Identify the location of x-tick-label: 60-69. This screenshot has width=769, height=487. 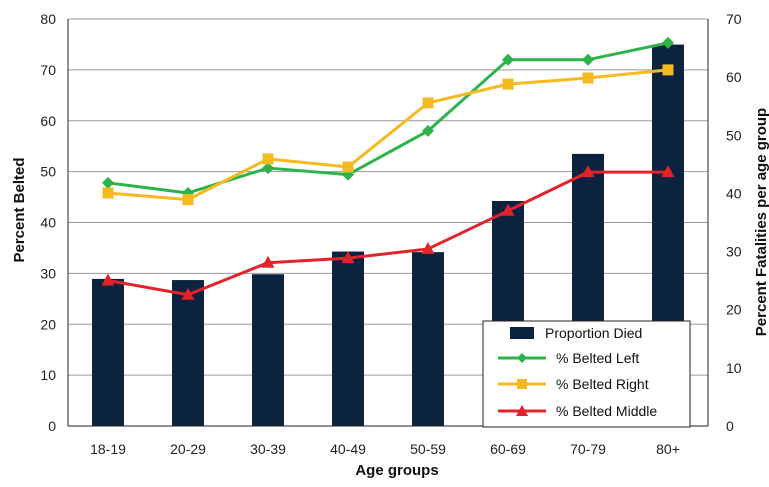
(508, 449).